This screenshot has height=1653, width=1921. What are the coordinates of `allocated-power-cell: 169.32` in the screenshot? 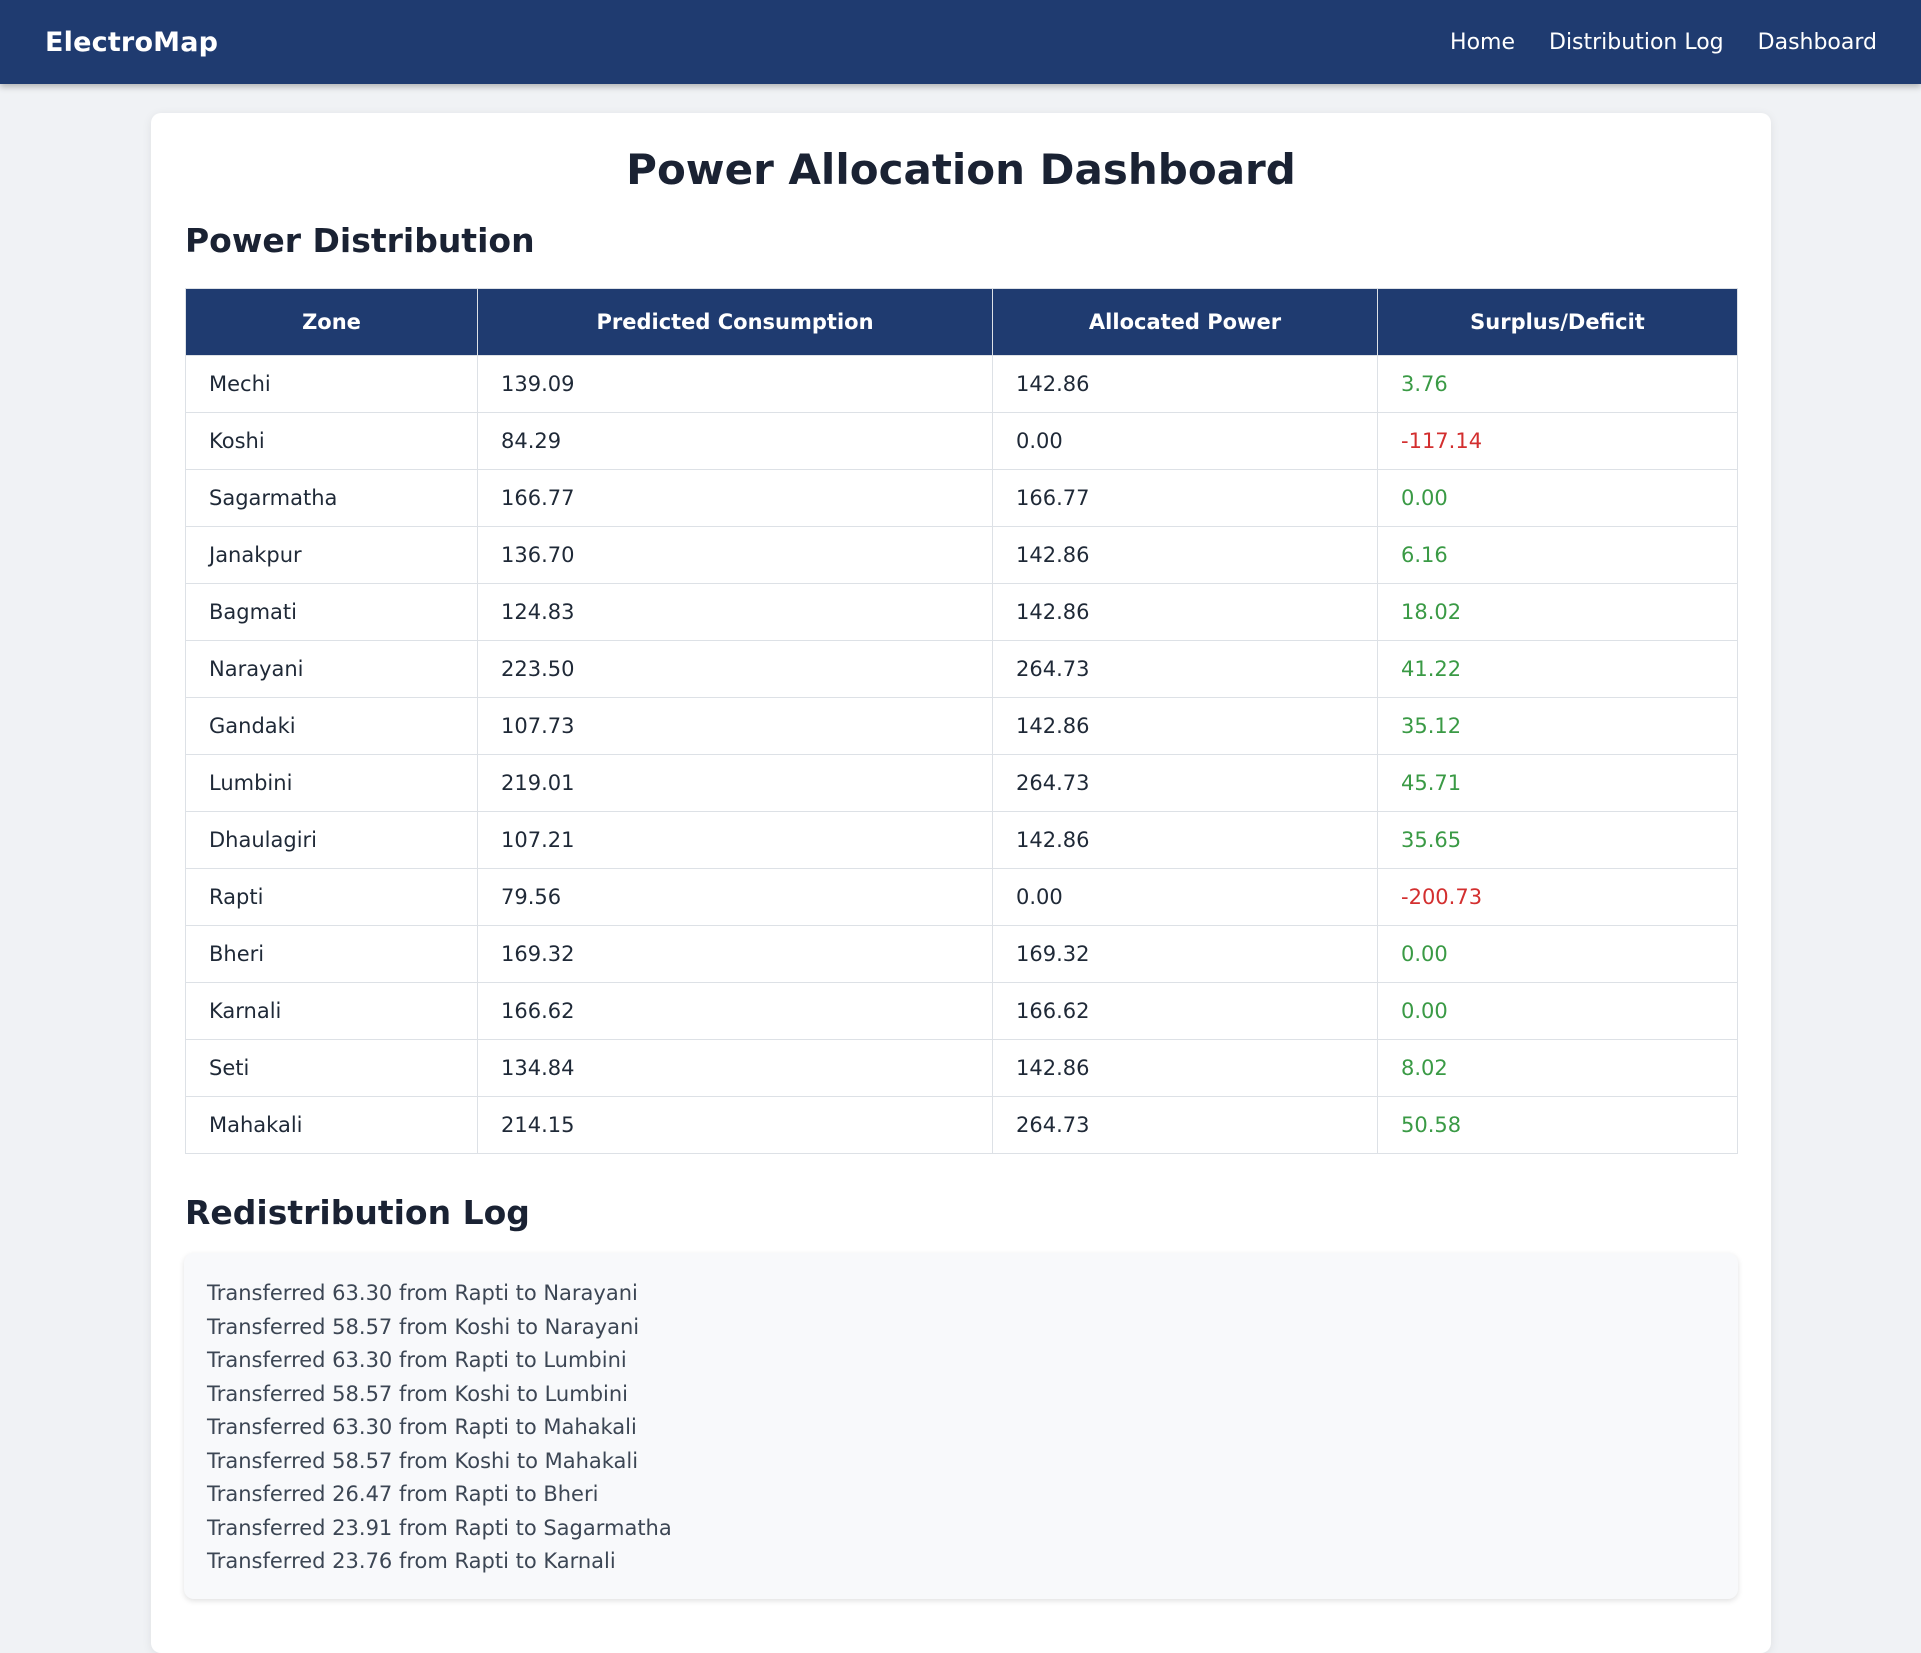 It's located at (1185, 954).